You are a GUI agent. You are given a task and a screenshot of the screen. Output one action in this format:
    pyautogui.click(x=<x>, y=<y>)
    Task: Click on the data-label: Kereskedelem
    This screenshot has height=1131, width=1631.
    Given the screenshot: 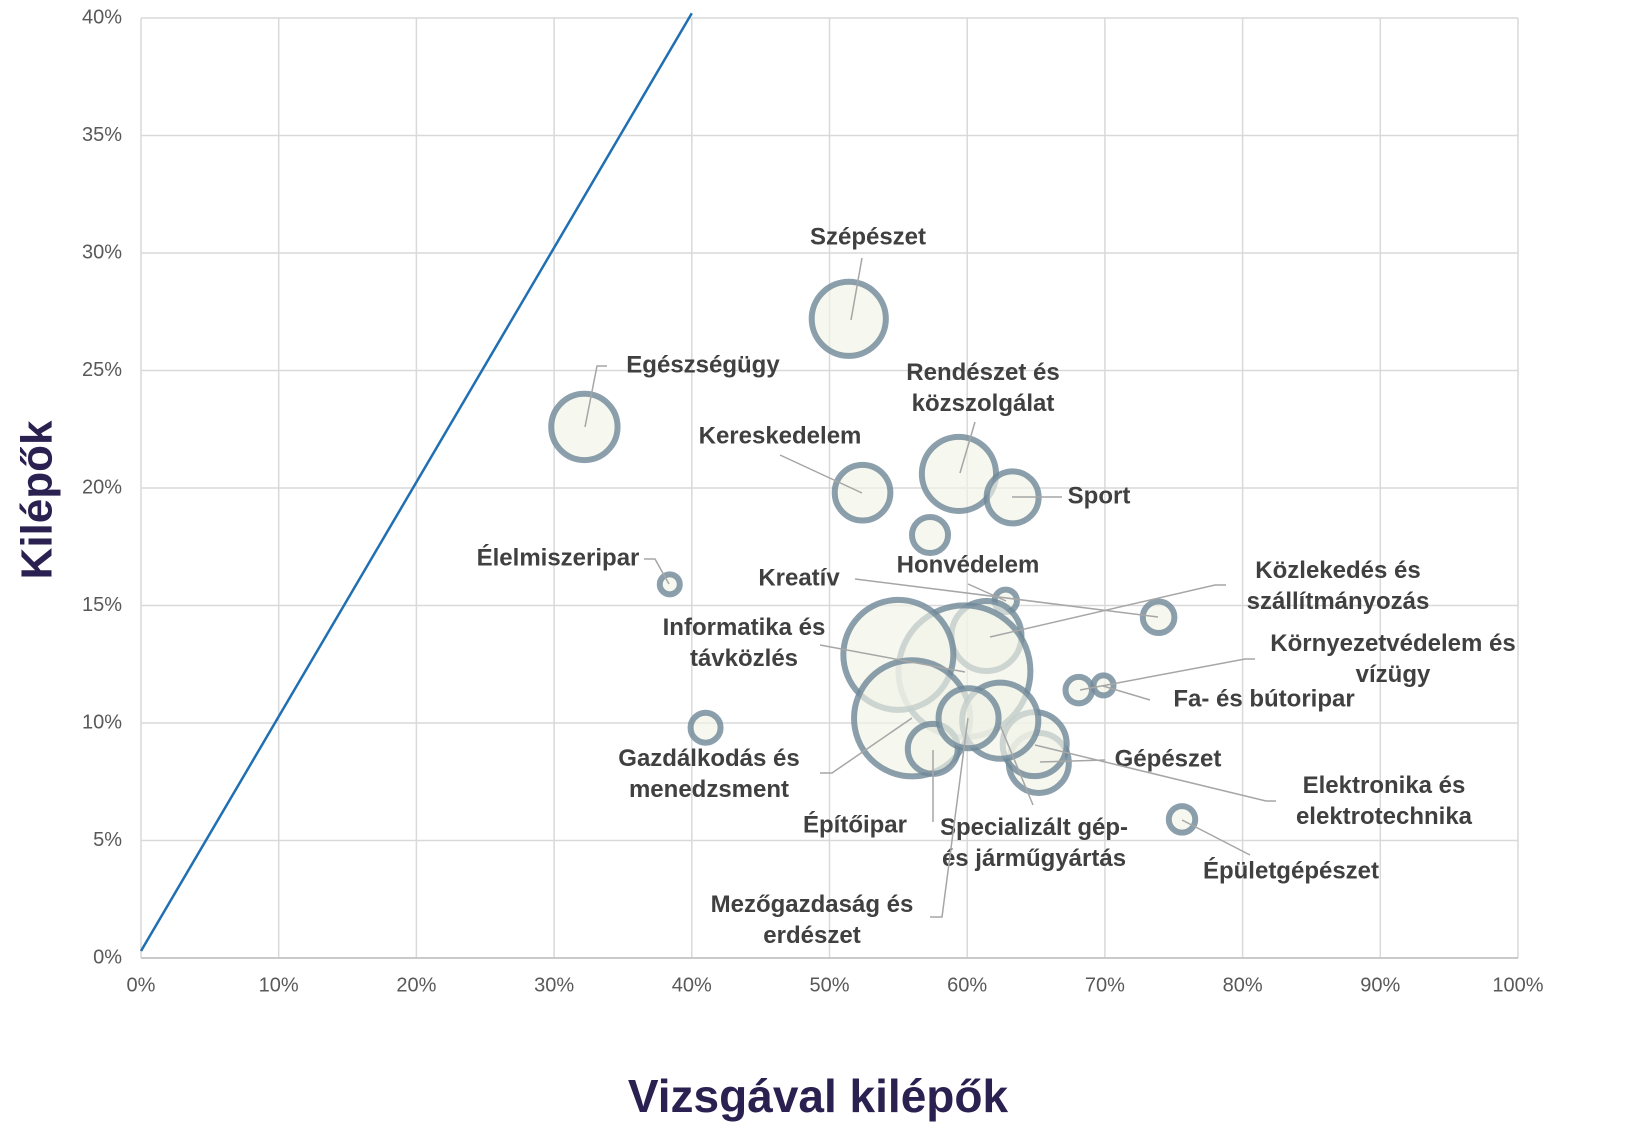 What is the action you would take?
    pyautogui.click(x=780, y=435)
    